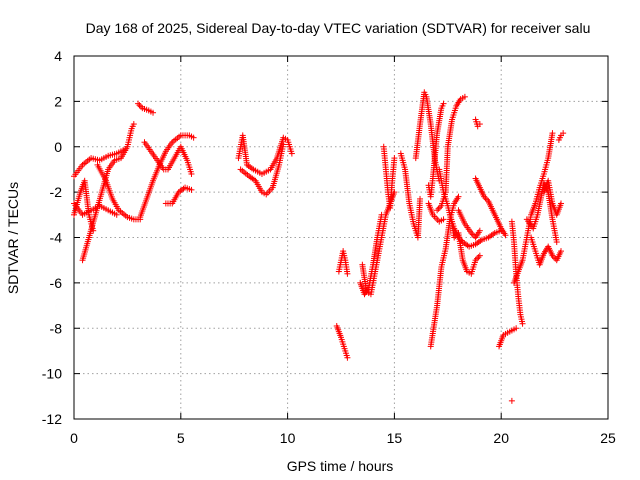 The image size is (640, 480). I want to click on y-tick-labels: 4 2 0 -2 -4 -6 -8 -10 -12, so click(52, 237).